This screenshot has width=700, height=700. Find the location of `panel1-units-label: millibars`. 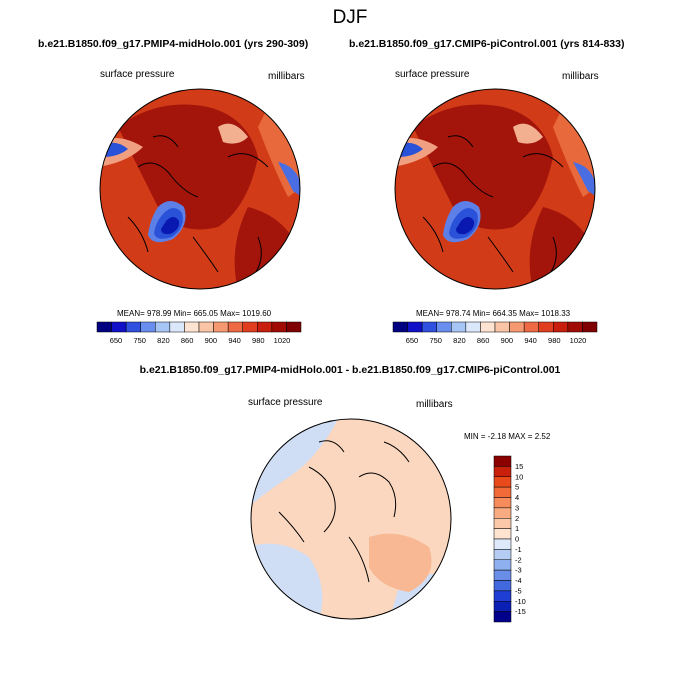

panel1-units-label: millibars is located at coordinates (286, 76).